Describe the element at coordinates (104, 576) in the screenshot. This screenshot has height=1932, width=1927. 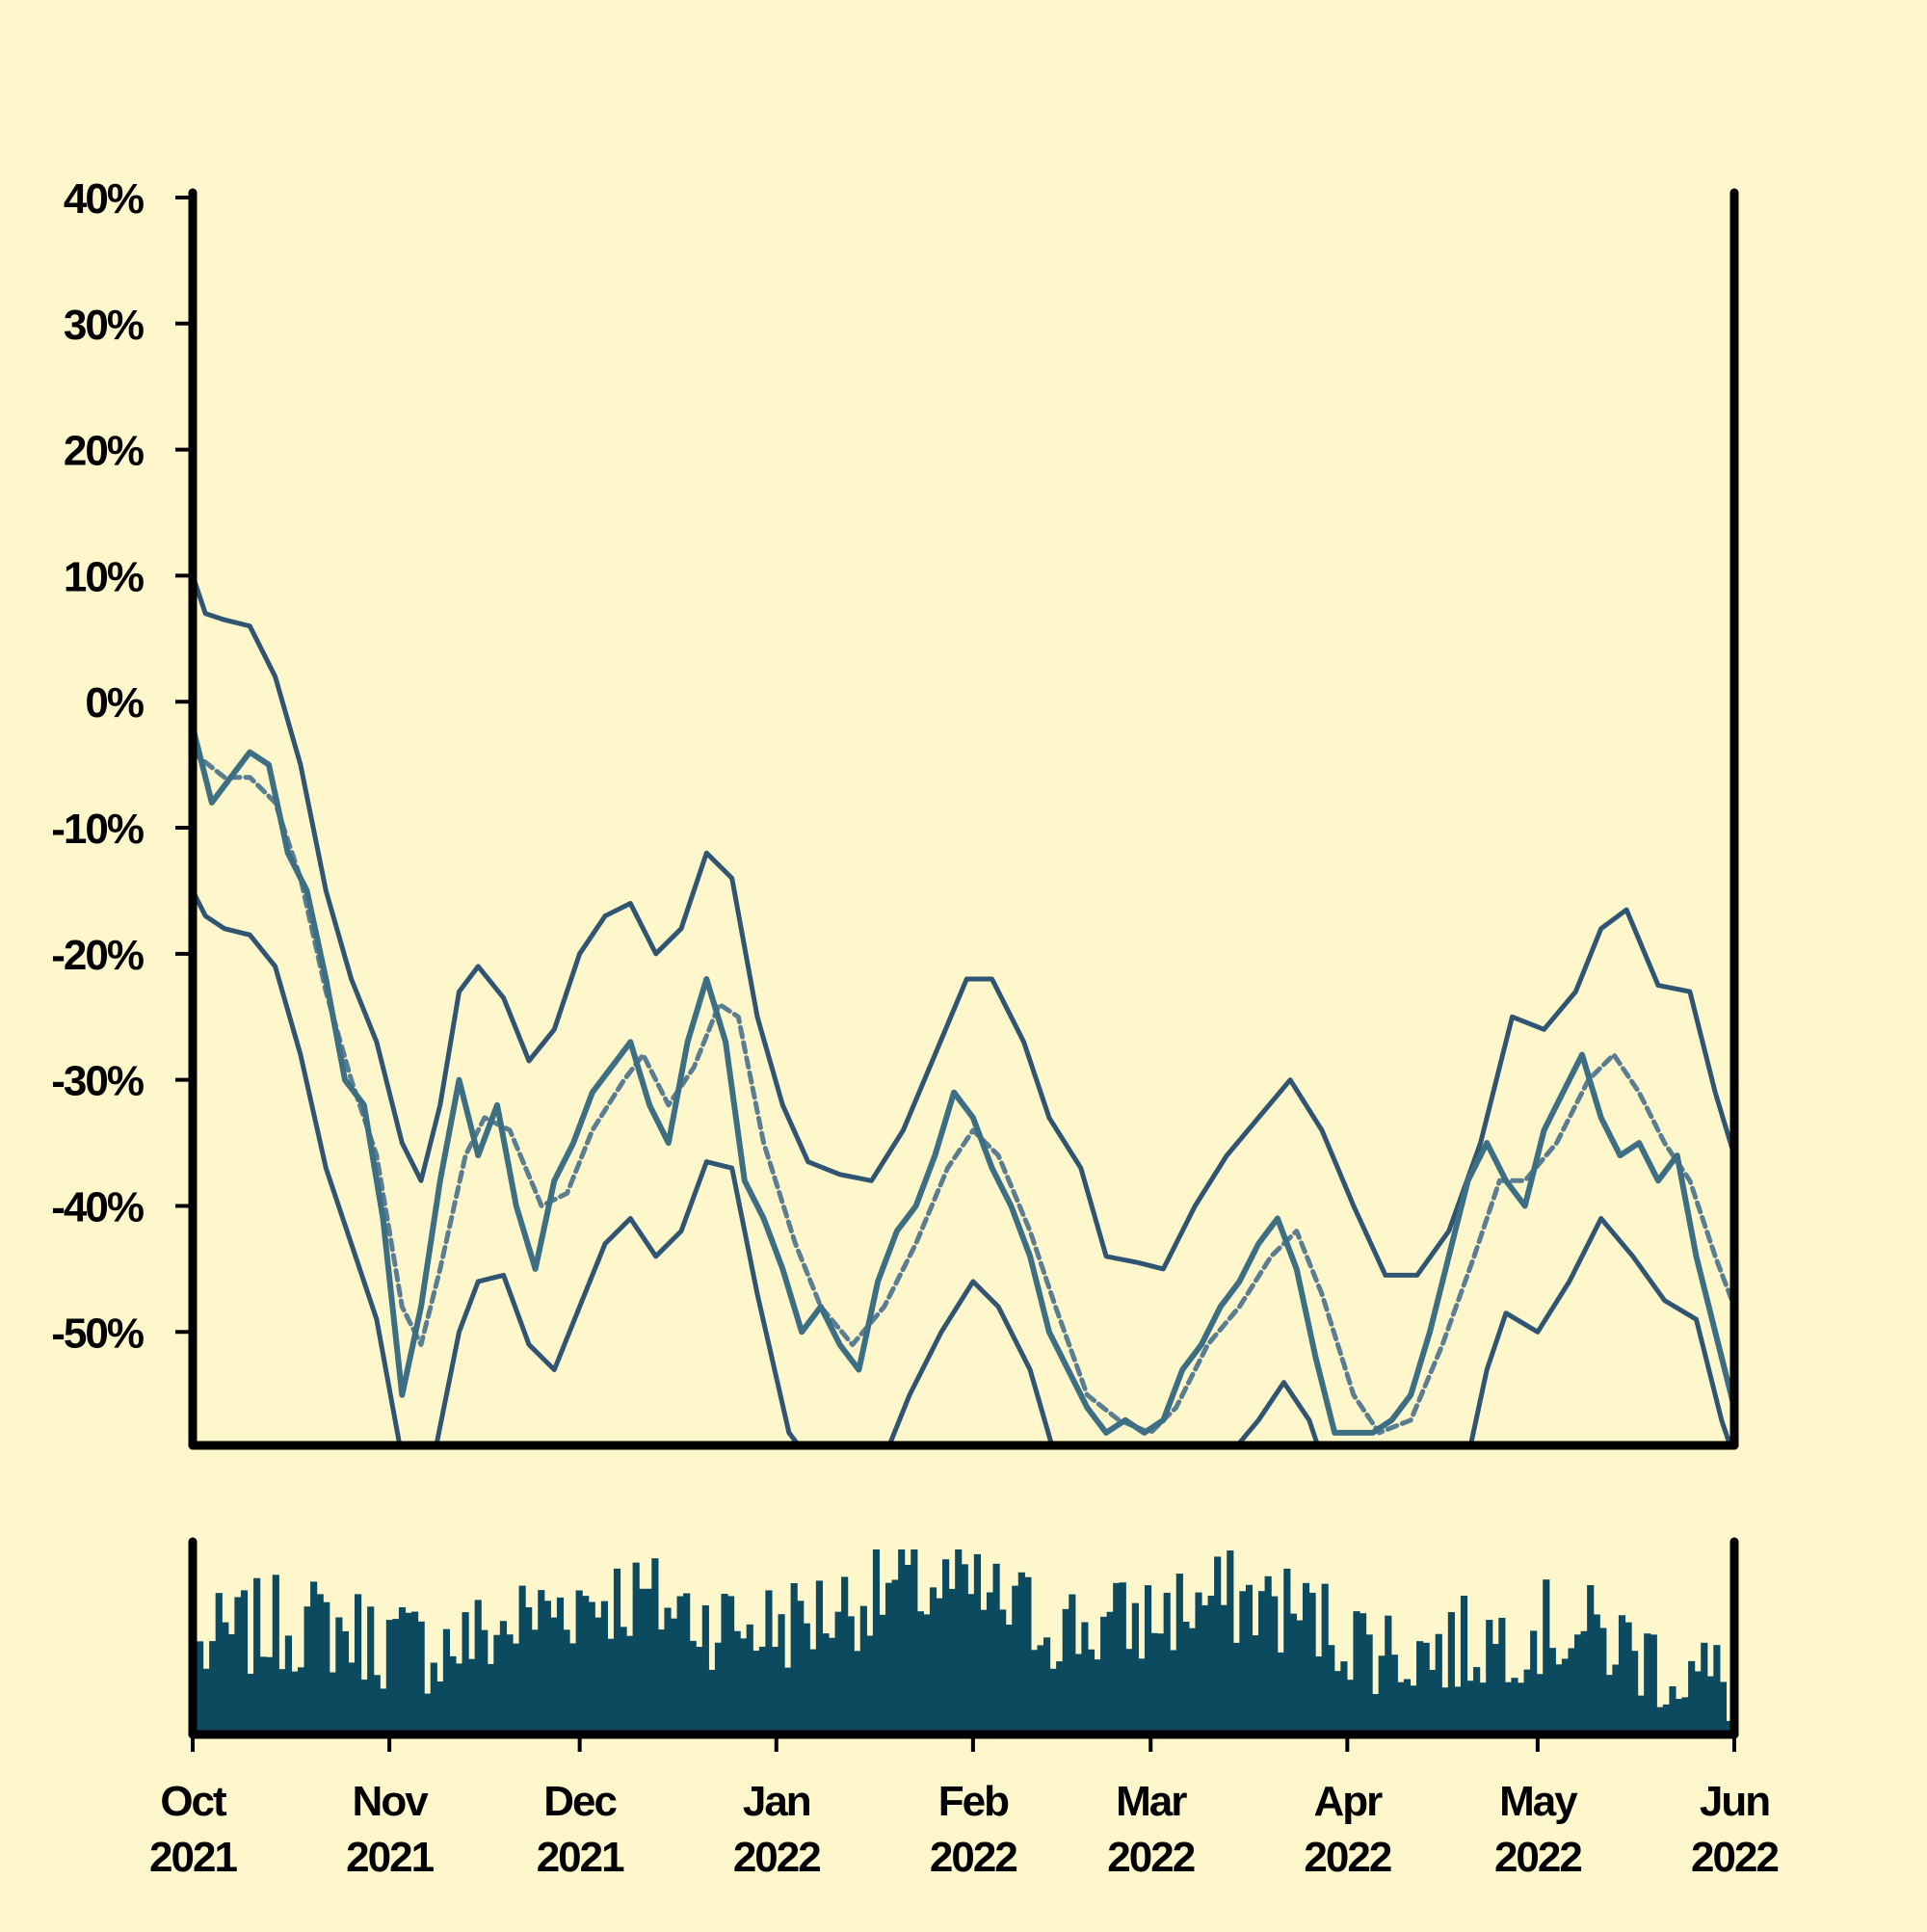
I see `y-tick-label: 10%` at that location.